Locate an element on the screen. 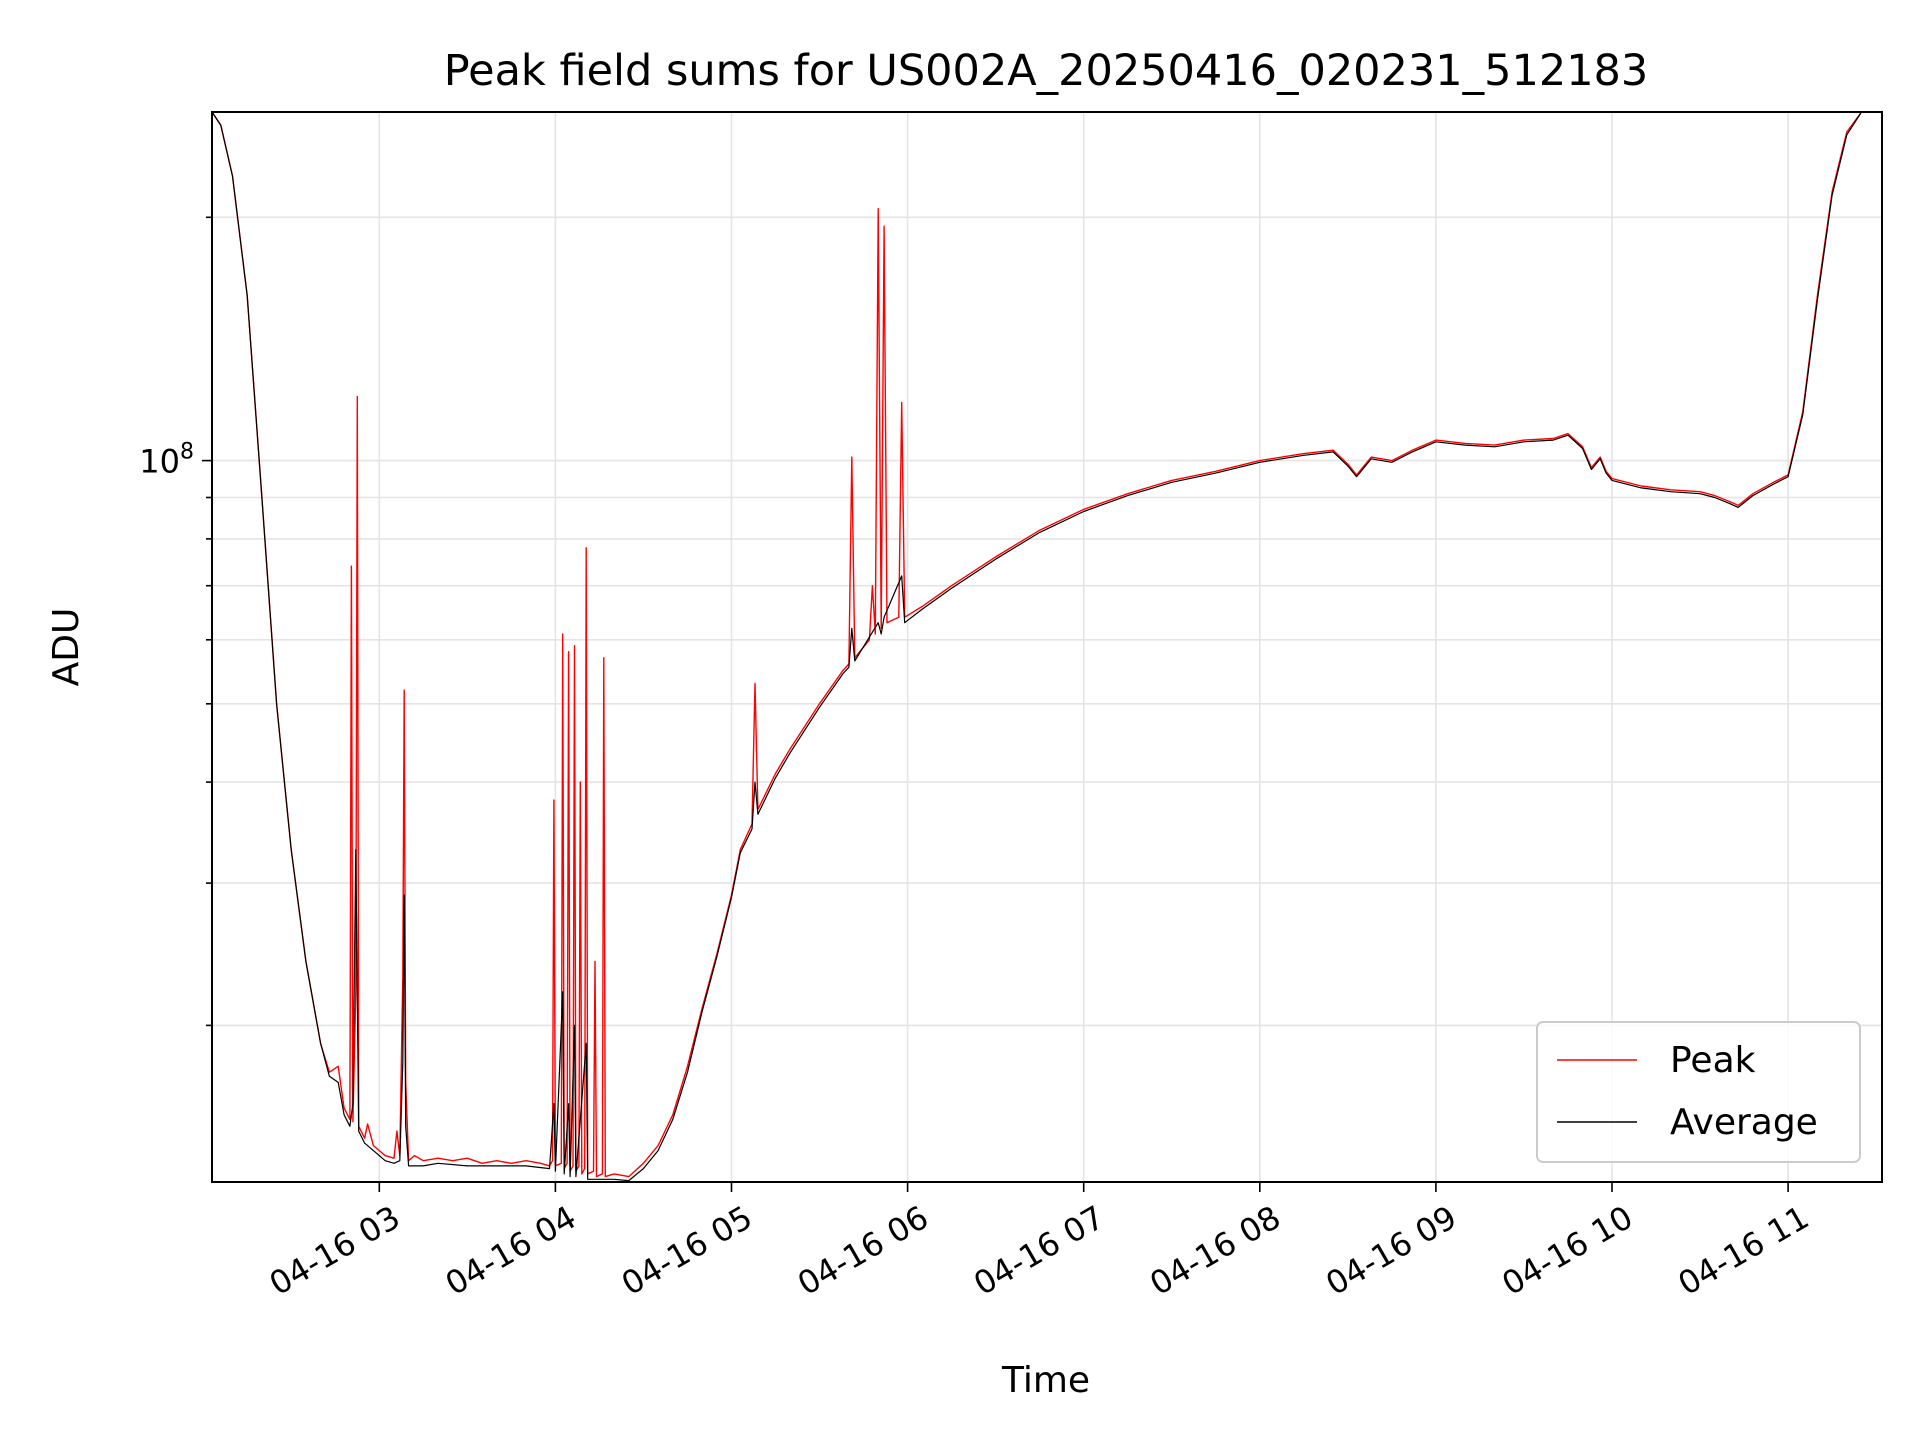  x-axis-label: Time is located at coordinates (1045, 1380).